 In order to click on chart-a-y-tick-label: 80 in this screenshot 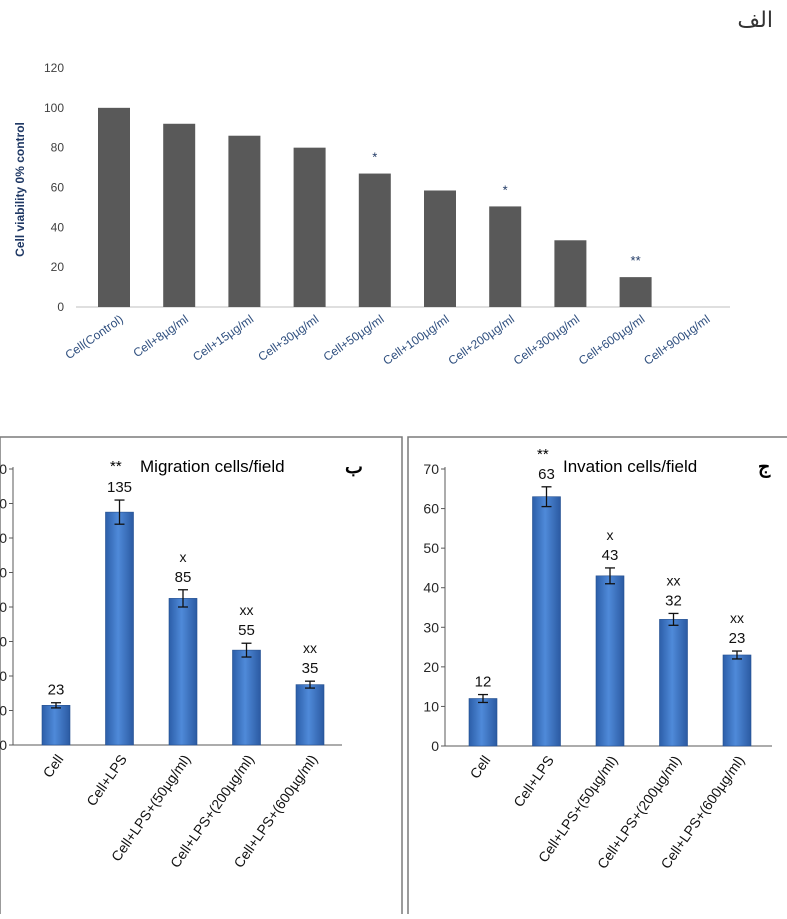, I will do `click(58, 148)`.